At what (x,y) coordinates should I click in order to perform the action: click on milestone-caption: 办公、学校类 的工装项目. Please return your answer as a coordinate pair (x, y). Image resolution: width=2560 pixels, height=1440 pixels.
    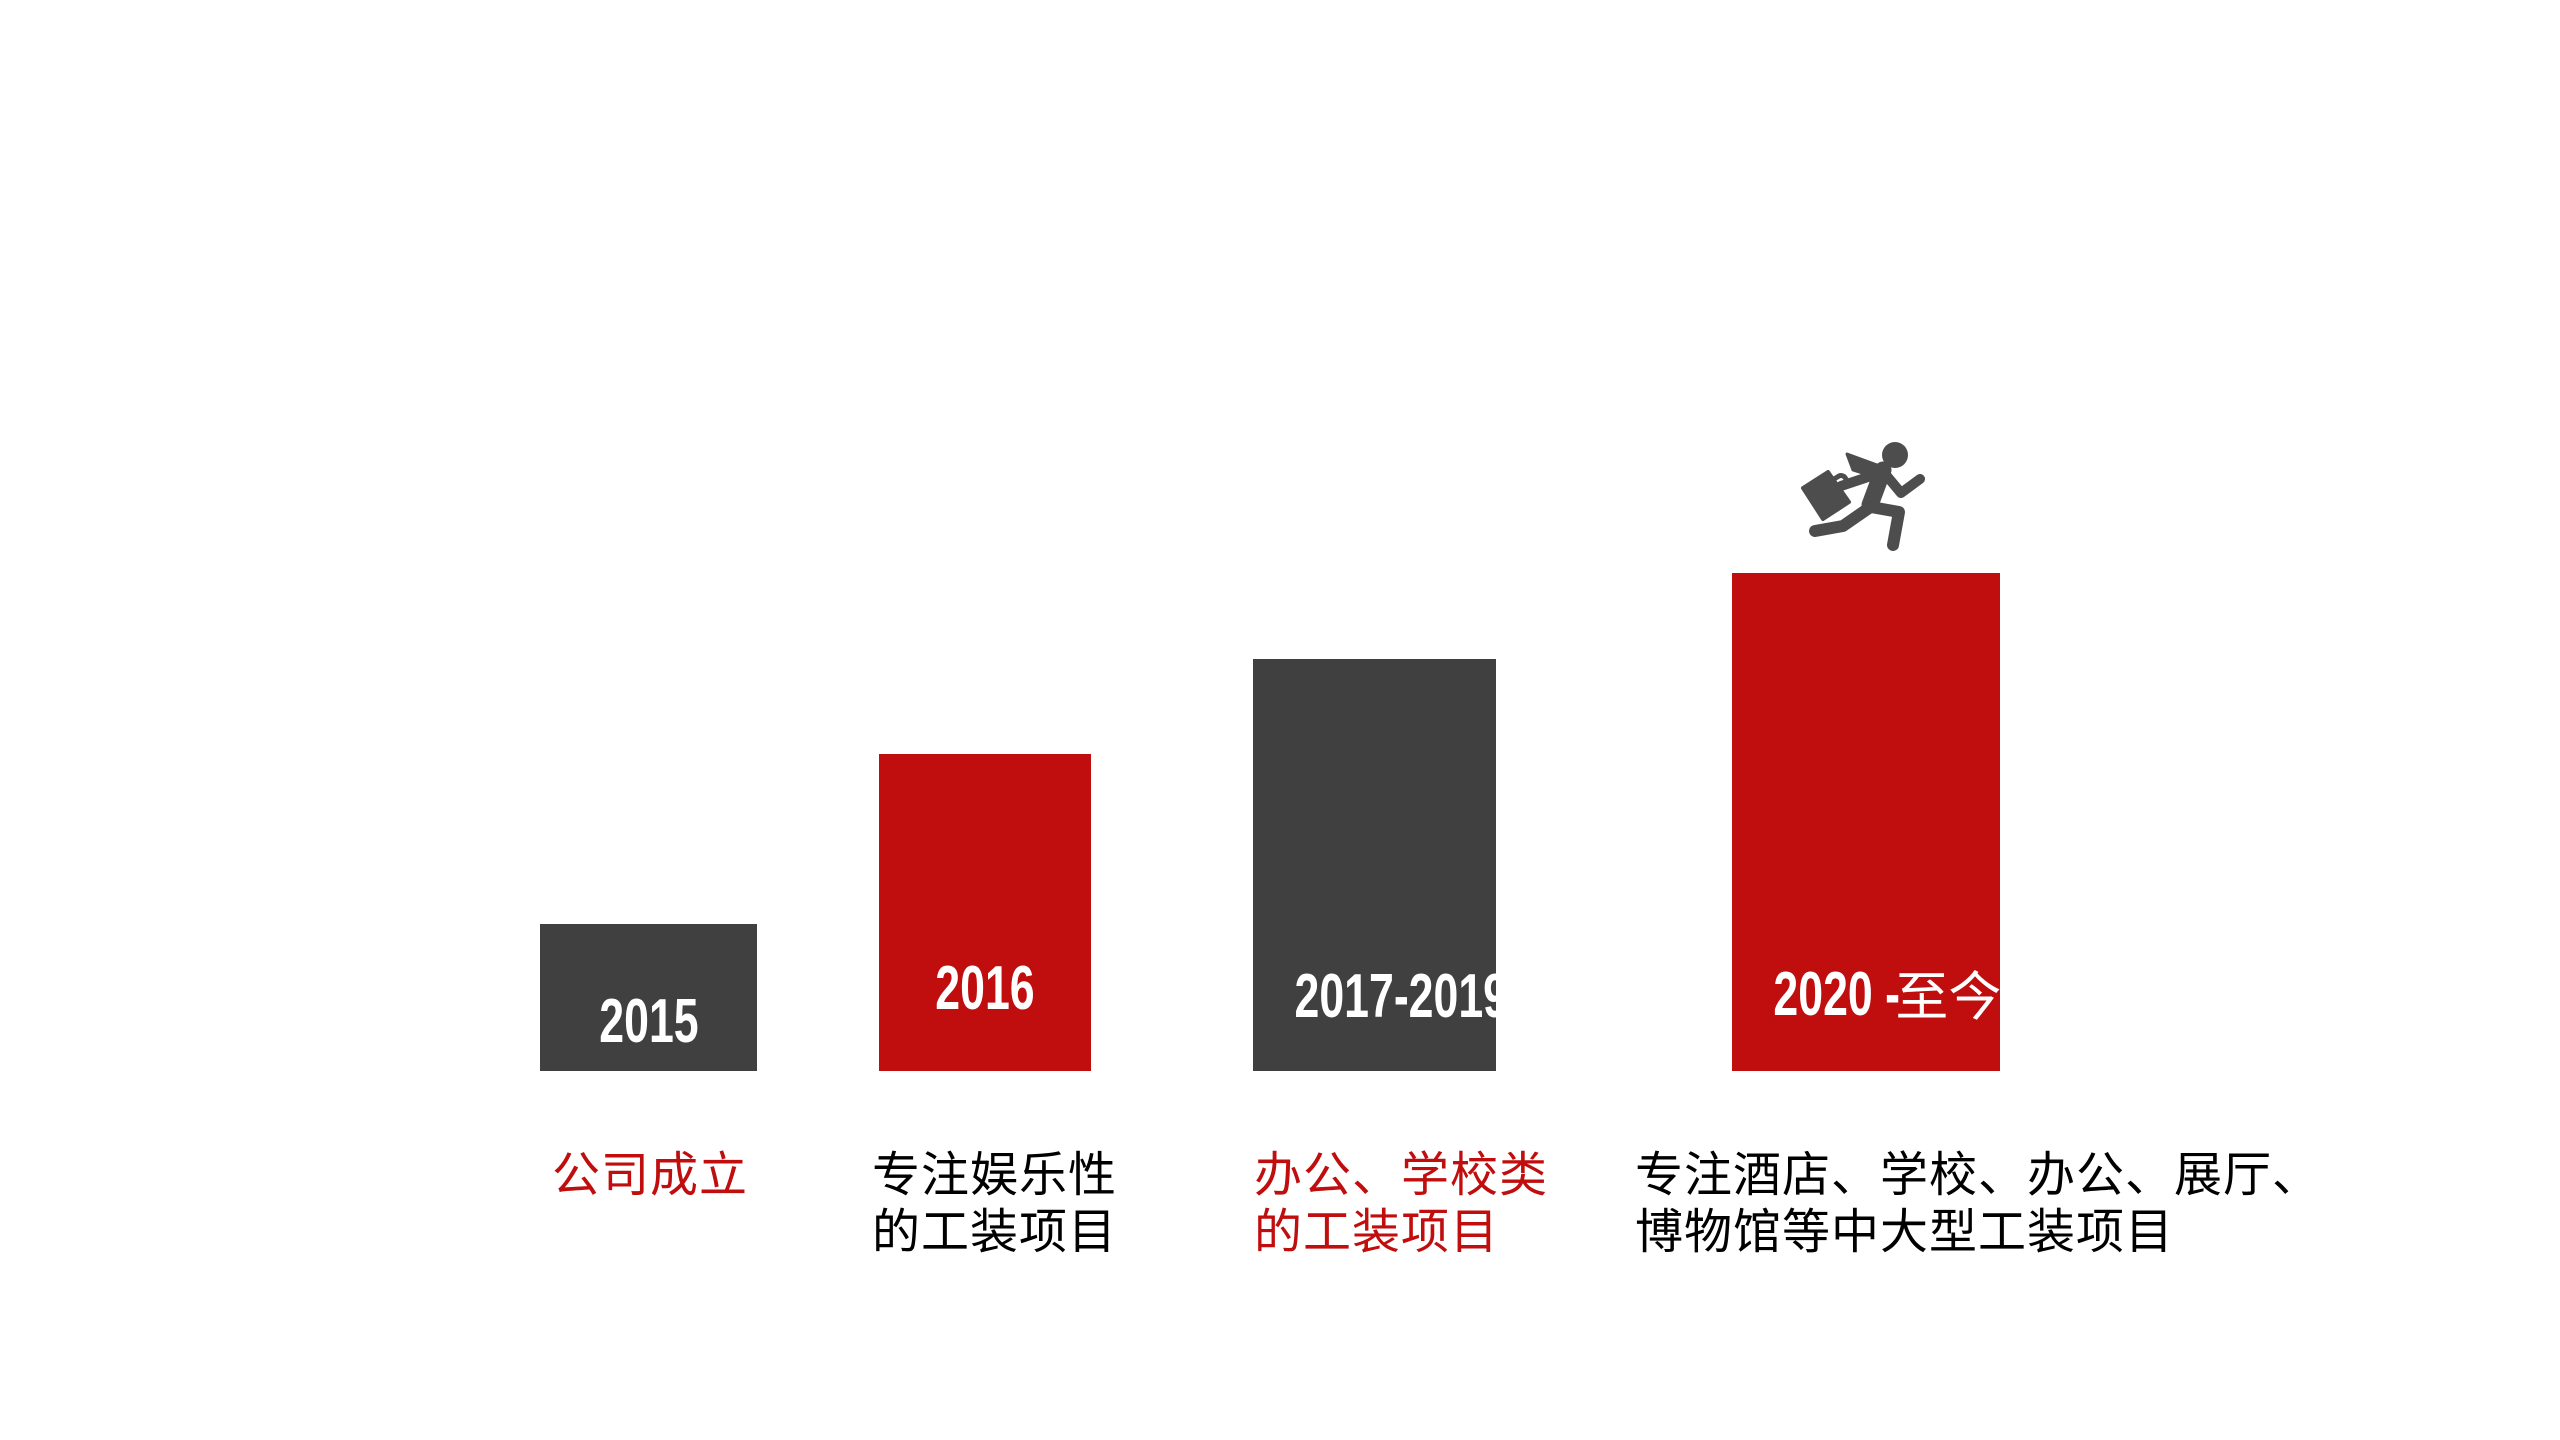
    Looking at the image, I should click on (1401, 1204).